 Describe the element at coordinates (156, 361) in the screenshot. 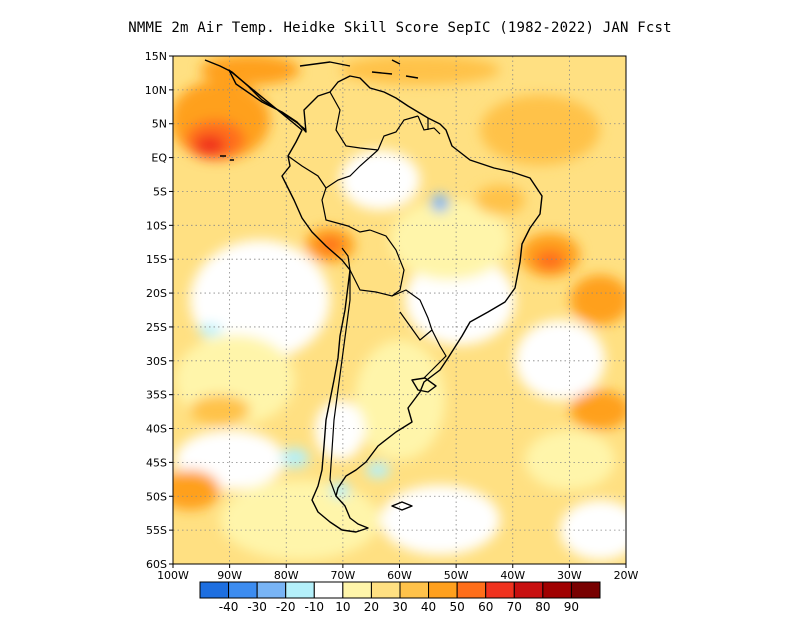

I see `y-tick-label: 30S` at that location.